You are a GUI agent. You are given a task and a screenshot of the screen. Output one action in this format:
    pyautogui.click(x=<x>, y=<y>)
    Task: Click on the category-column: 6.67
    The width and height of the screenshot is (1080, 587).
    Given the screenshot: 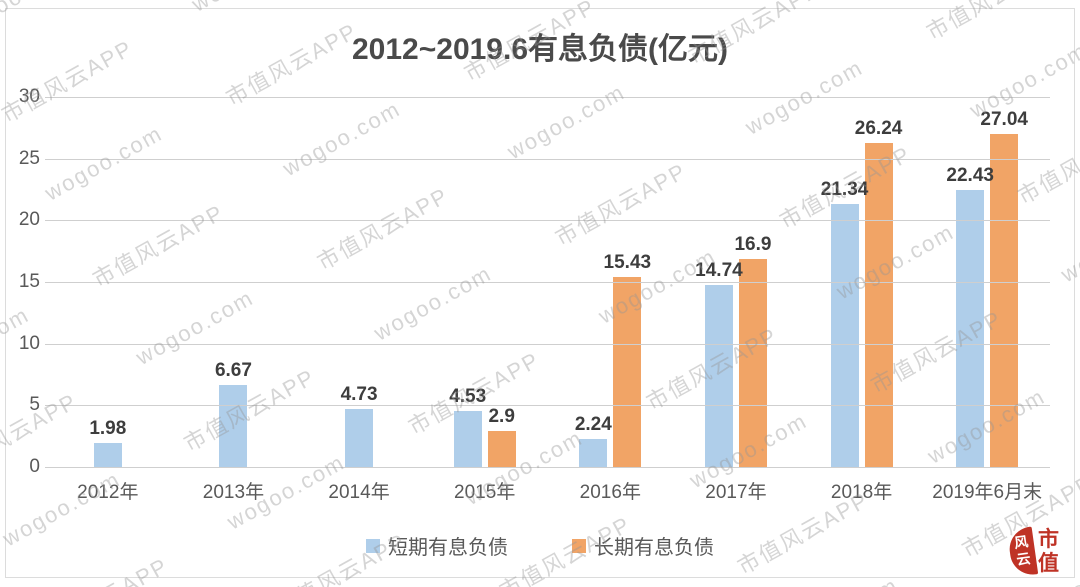 What is the action you would take?
    pyautogui.click(x=234, y=282)
    